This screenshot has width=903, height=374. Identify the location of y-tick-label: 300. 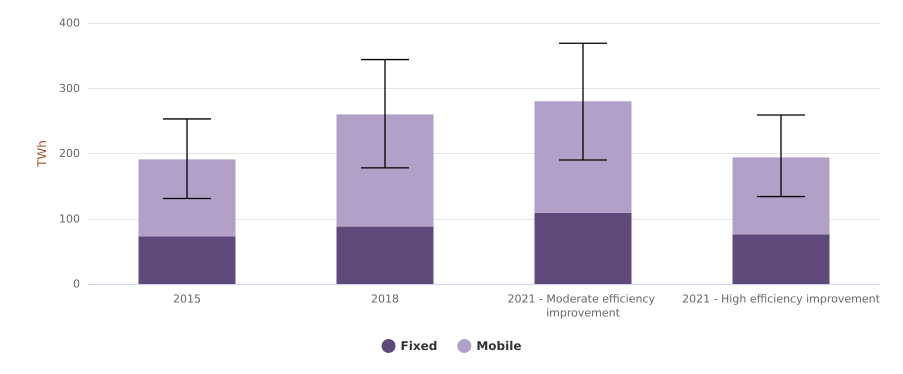
(69, 88).